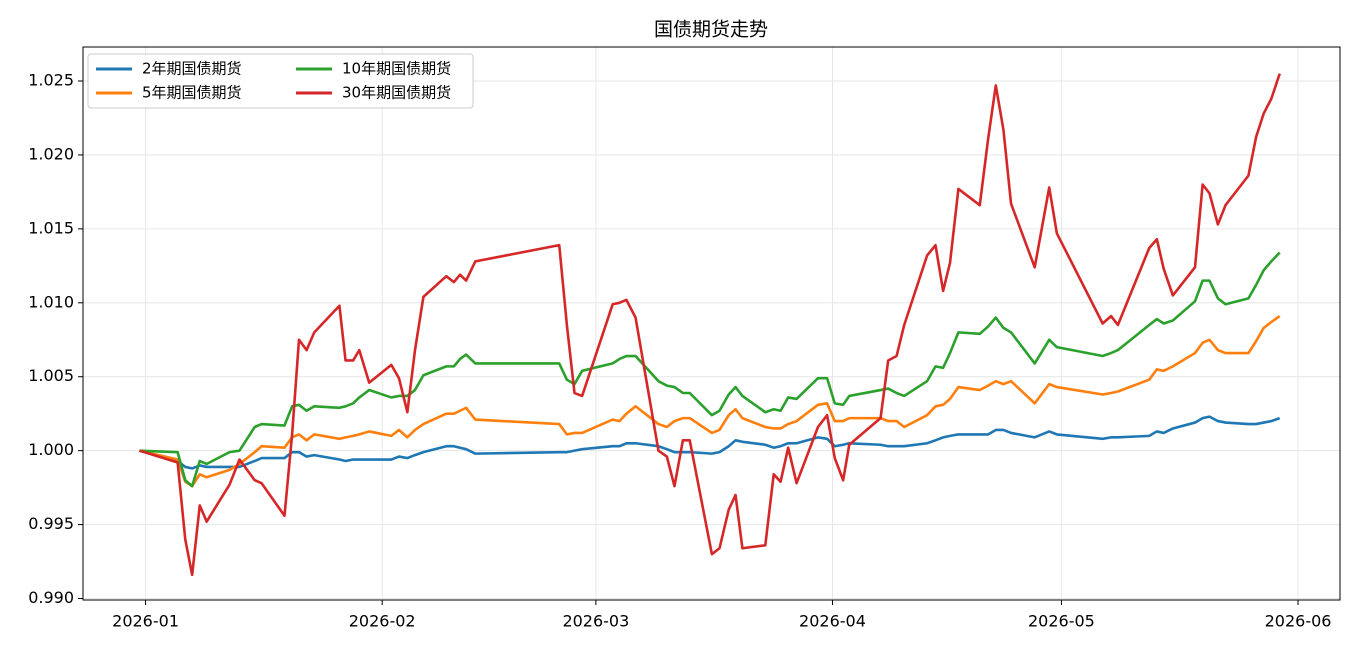 This screenshot has width=1368, height=657. Describe the element at coordinates (51, 597) in the screenshot. I see `y-tick-label: 0.990` at that location.